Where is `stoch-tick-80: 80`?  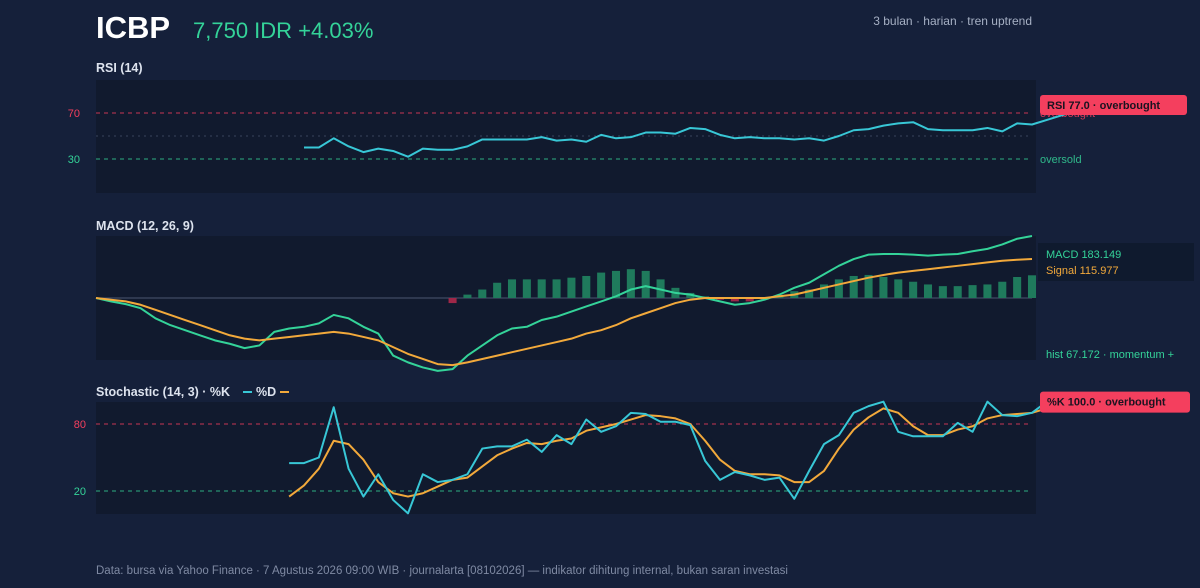 stoch-tick-80: 80 is located at coordinates (80, 425).